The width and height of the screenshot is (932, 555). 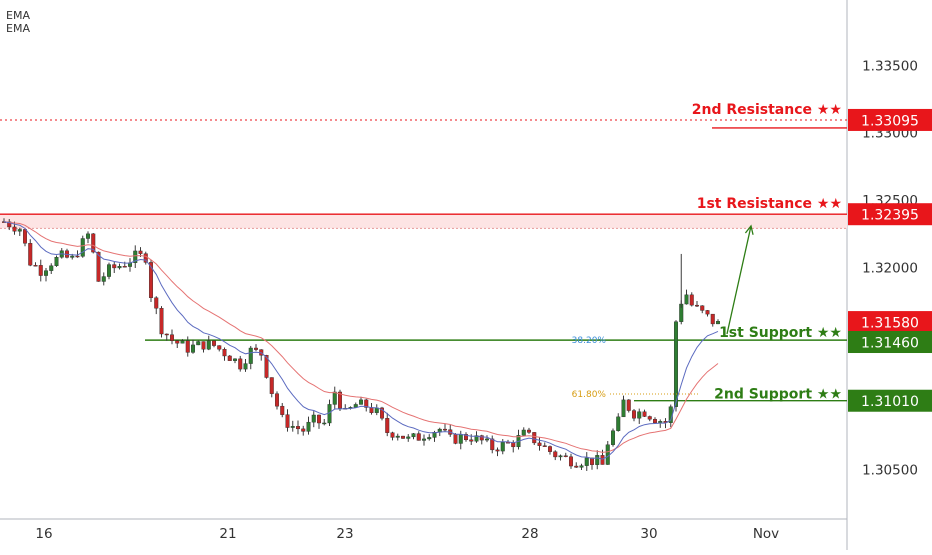 I want to click on ema-legend-2: EMA, so click(x=18, y=28).